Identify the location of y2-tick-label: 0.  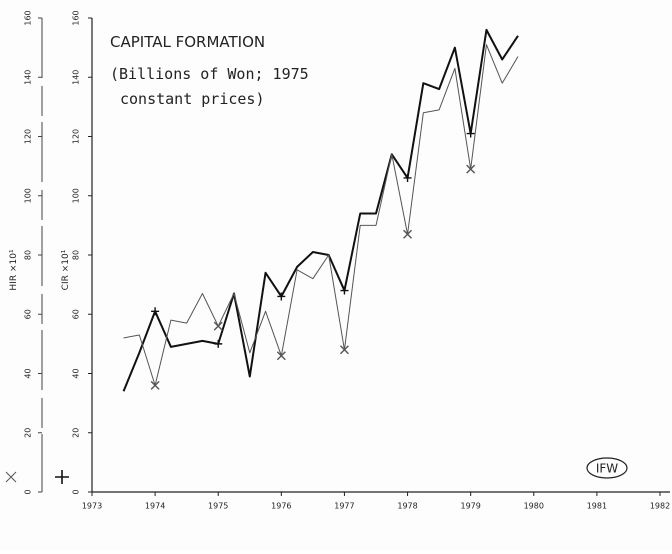
(28, 491).